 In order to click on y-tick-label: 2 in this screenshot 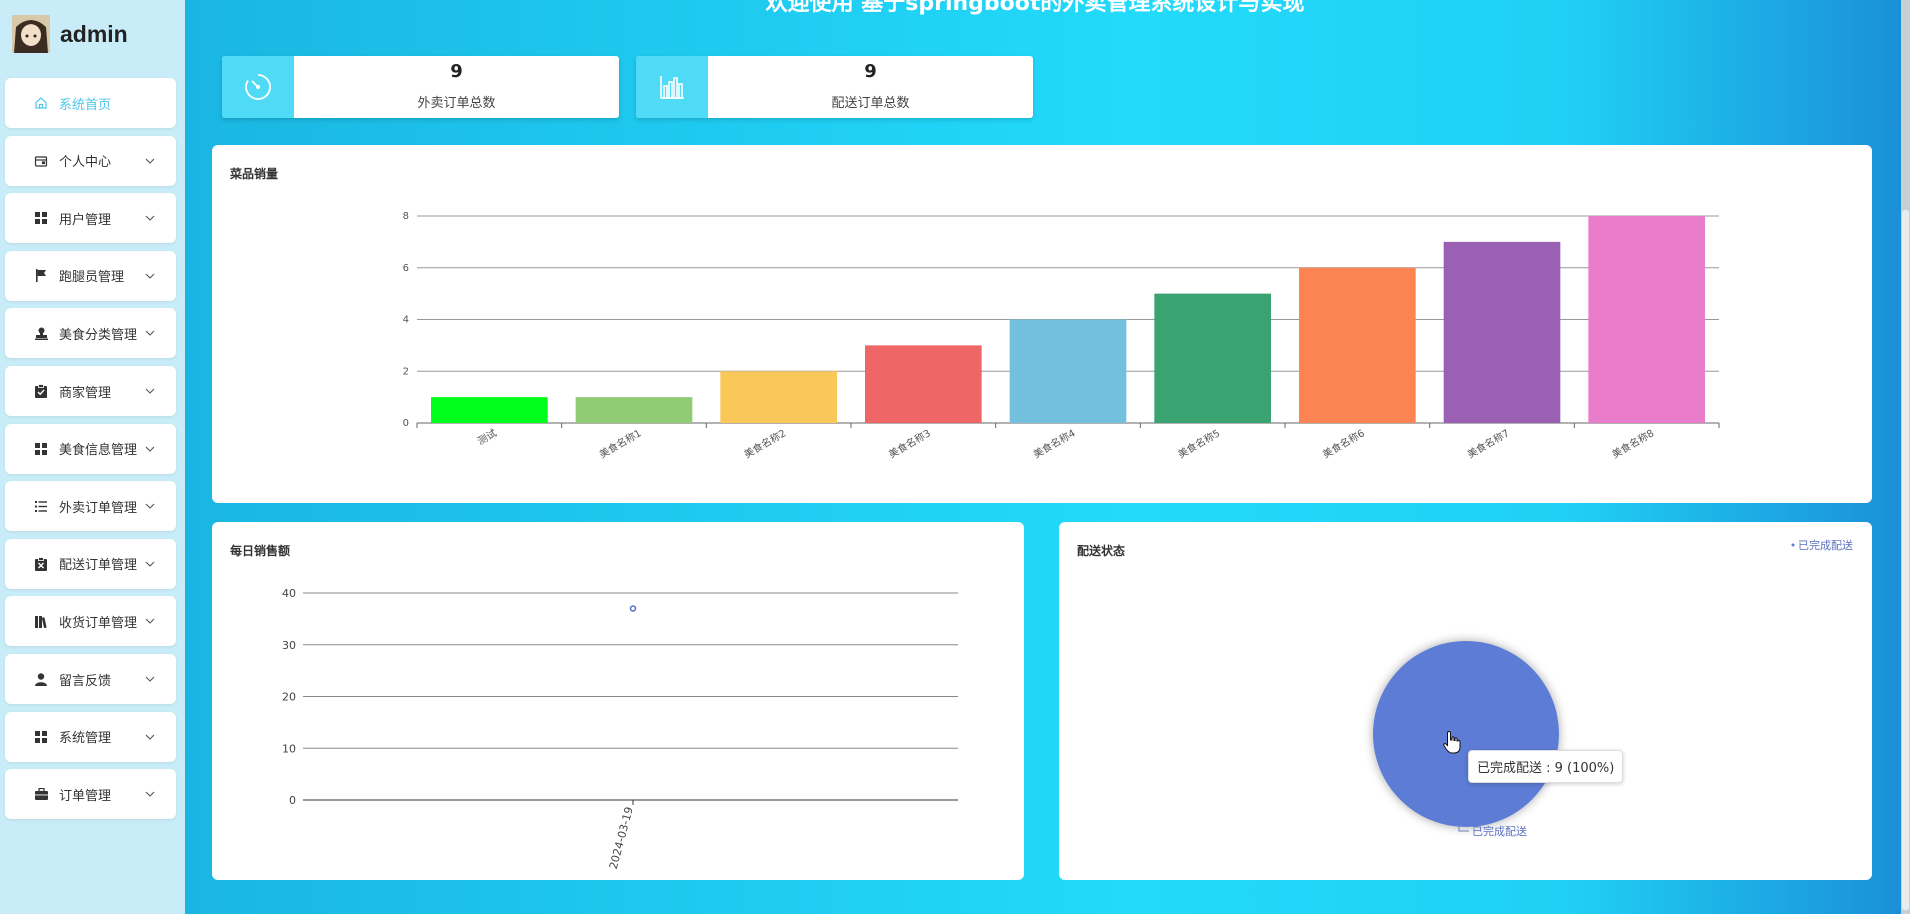, I will do `click(406, 371)`.